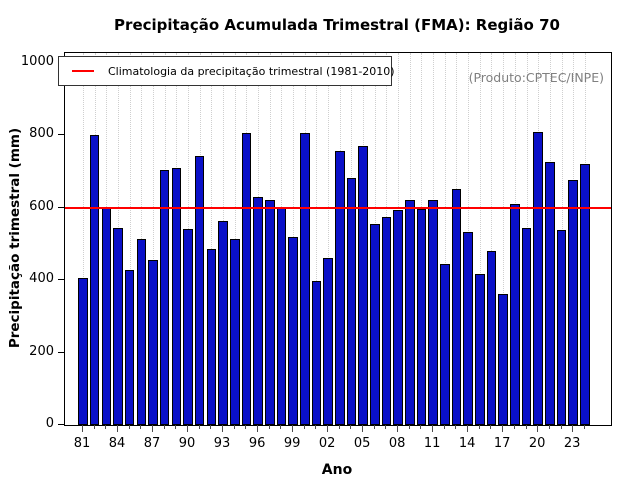  Describe the element at coordinates (83, 71) in the screenshot. I see `legend-climatology-line-swatch` at that location.